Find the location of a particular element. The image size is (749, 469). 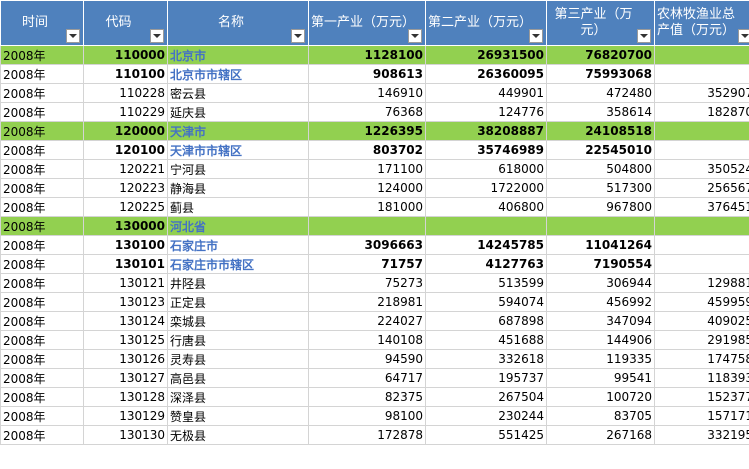

cell-code: 130100 is located at coordinates (125, 245).